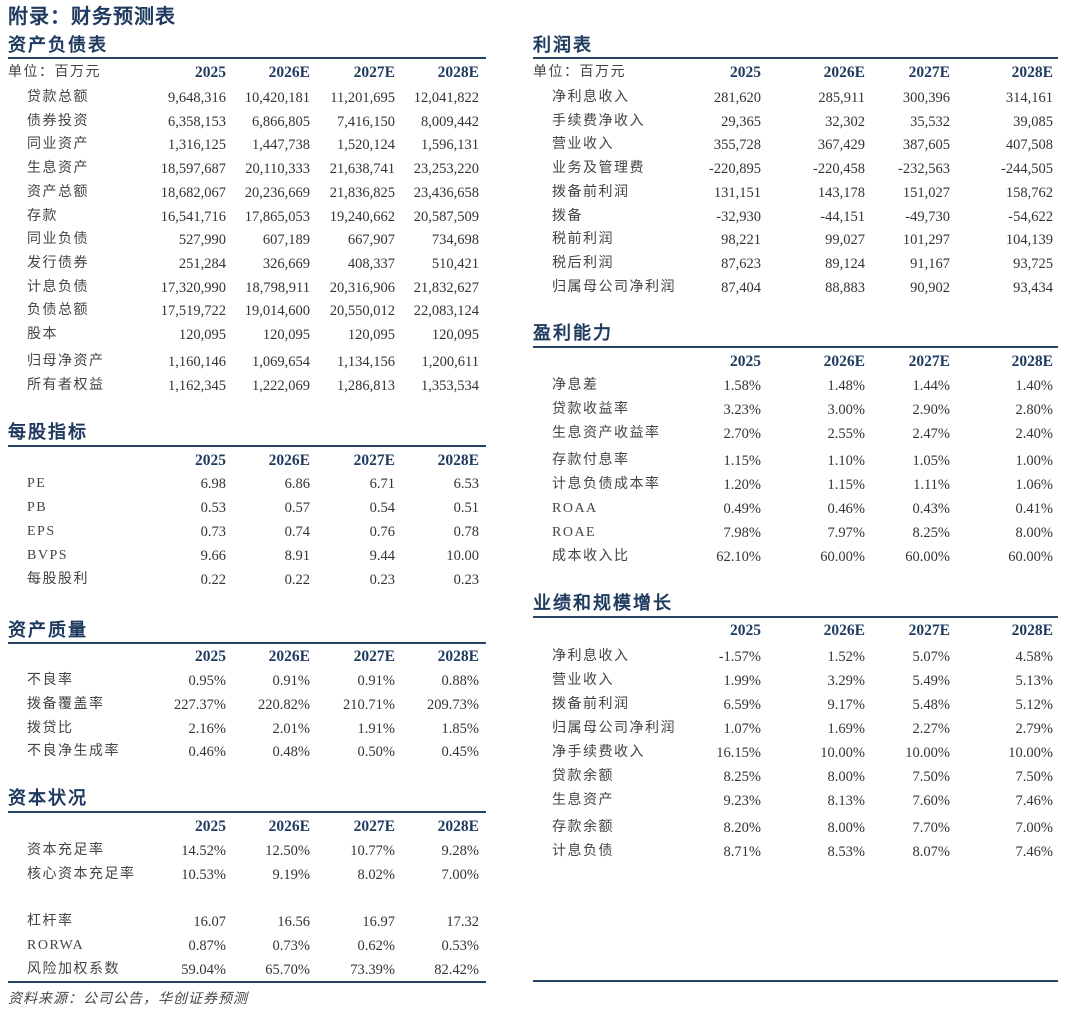 The width and height of the screenshot is (1080, 1018). I want to click on row-label: 核心资本充足率, so click(81, 874).